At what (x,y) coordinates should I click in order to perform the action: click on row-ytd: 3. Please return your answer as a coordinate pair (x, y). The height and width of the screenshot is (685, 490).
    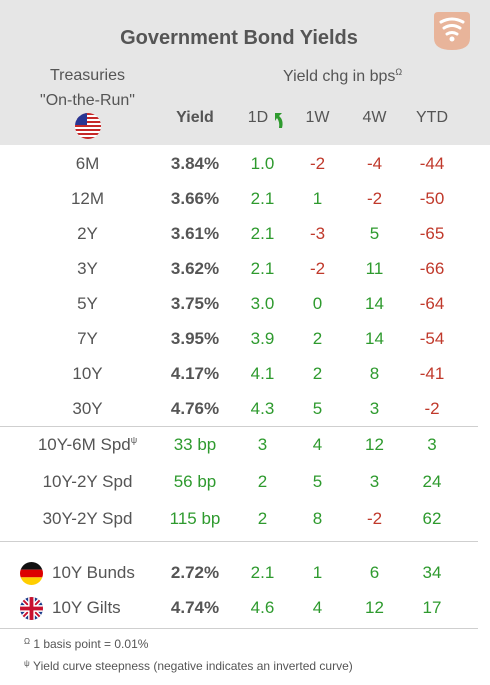
    Looking at the image, I should click on (432, 444).